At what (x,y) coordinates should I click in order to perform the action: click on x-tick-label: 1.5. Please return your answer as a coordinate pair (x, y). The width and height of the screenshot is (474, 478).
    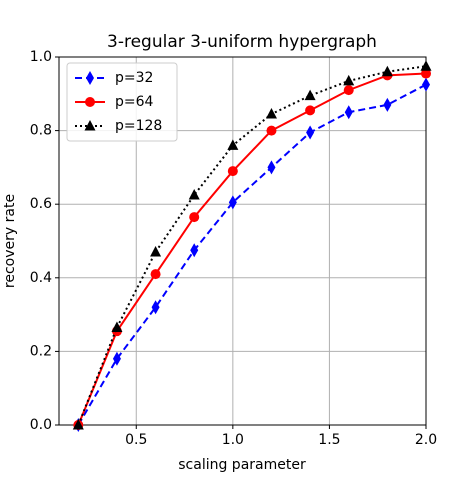
    Looking at the image, I should click on (329, 440).